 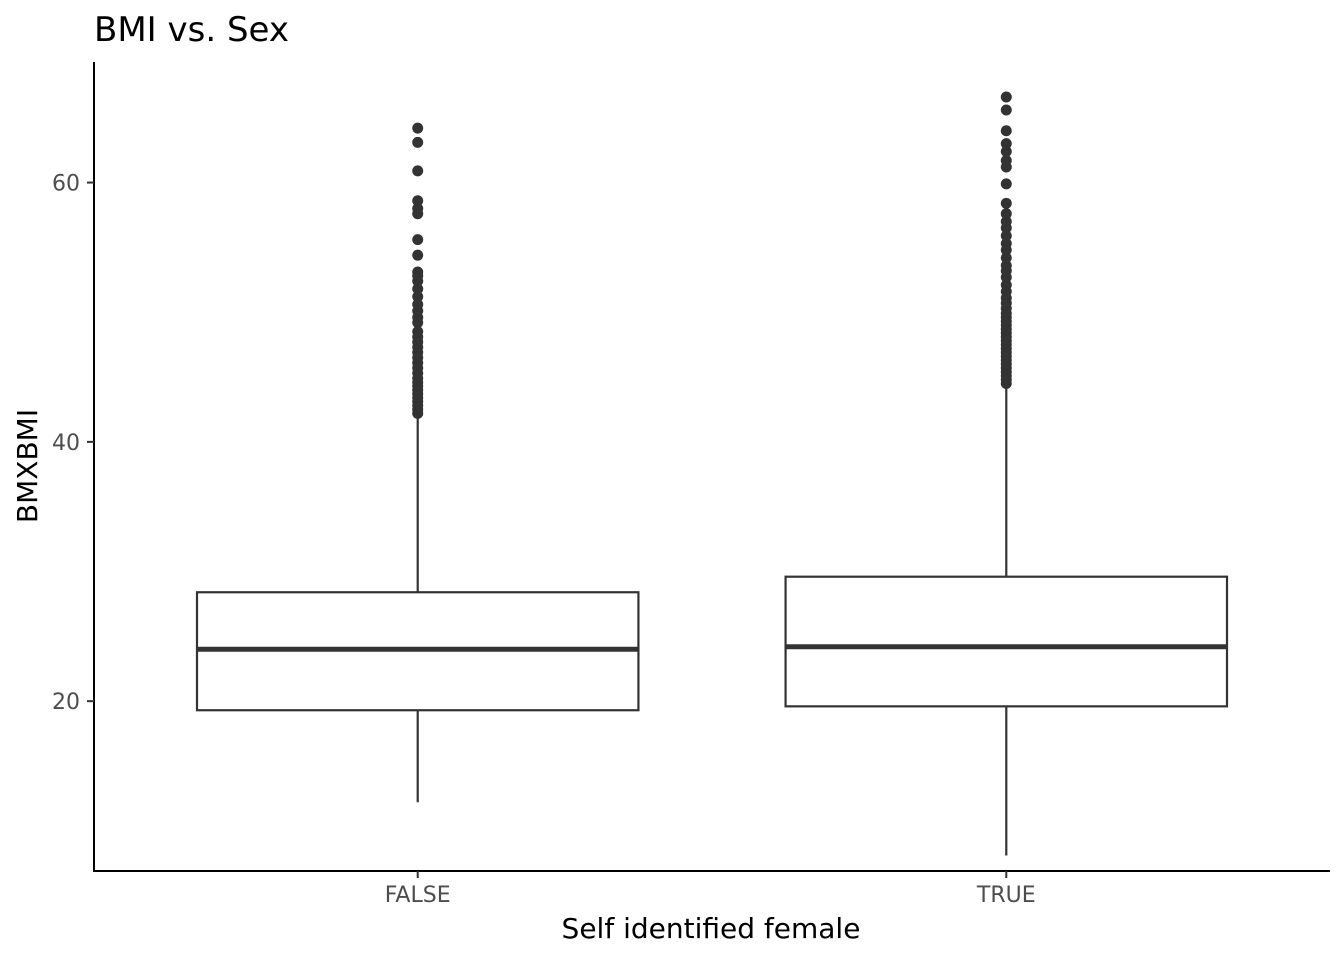 I want to click on x-axis-title: Self identified female, so click(x=711, y=928).